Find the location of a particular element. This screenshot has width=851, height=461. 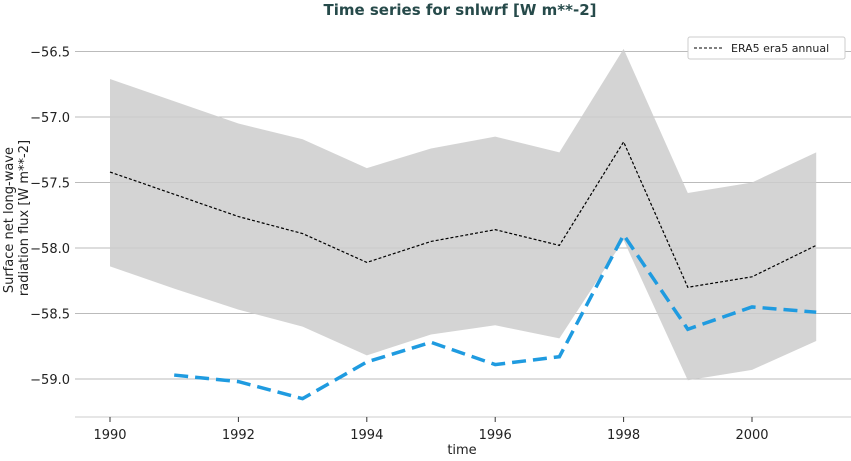

y-axis-label-line-1: Surface net long-wave is located at coordinates (9, 220).